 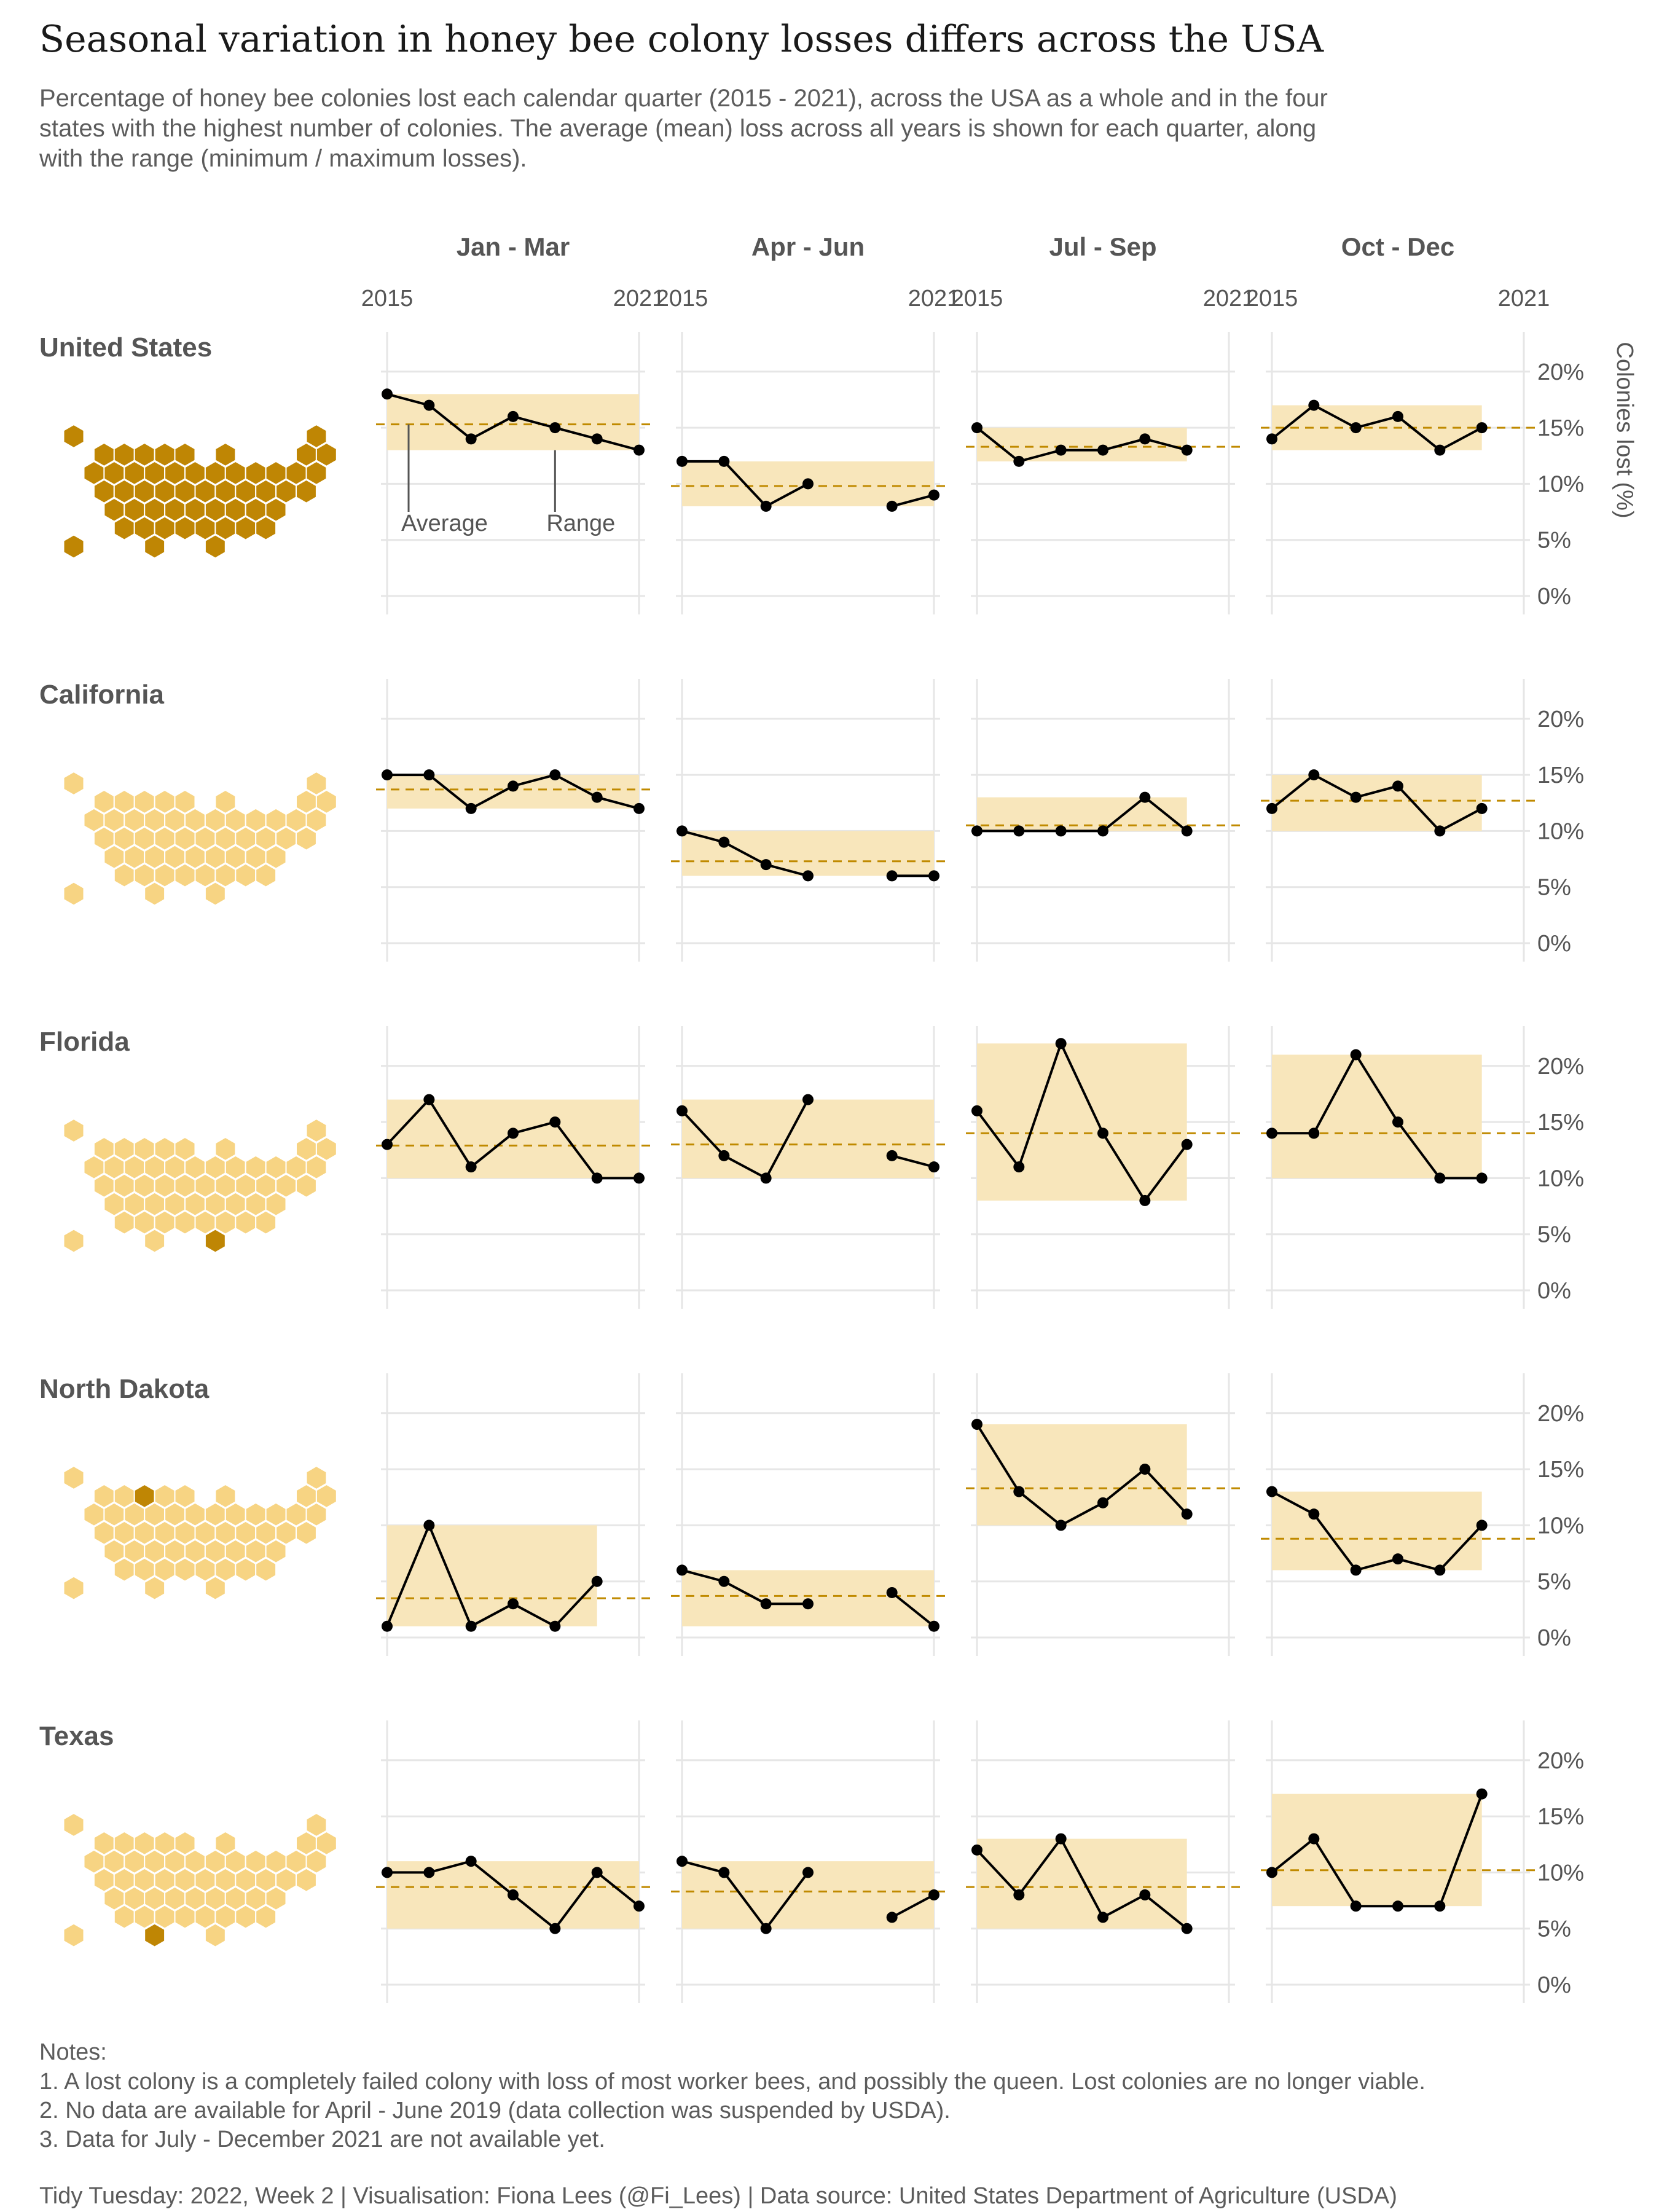 What do you see at coordinates (513, 246) in the screenshot?
I see `quarter-header: Jan - Mar` at bounding box center [513, 246].